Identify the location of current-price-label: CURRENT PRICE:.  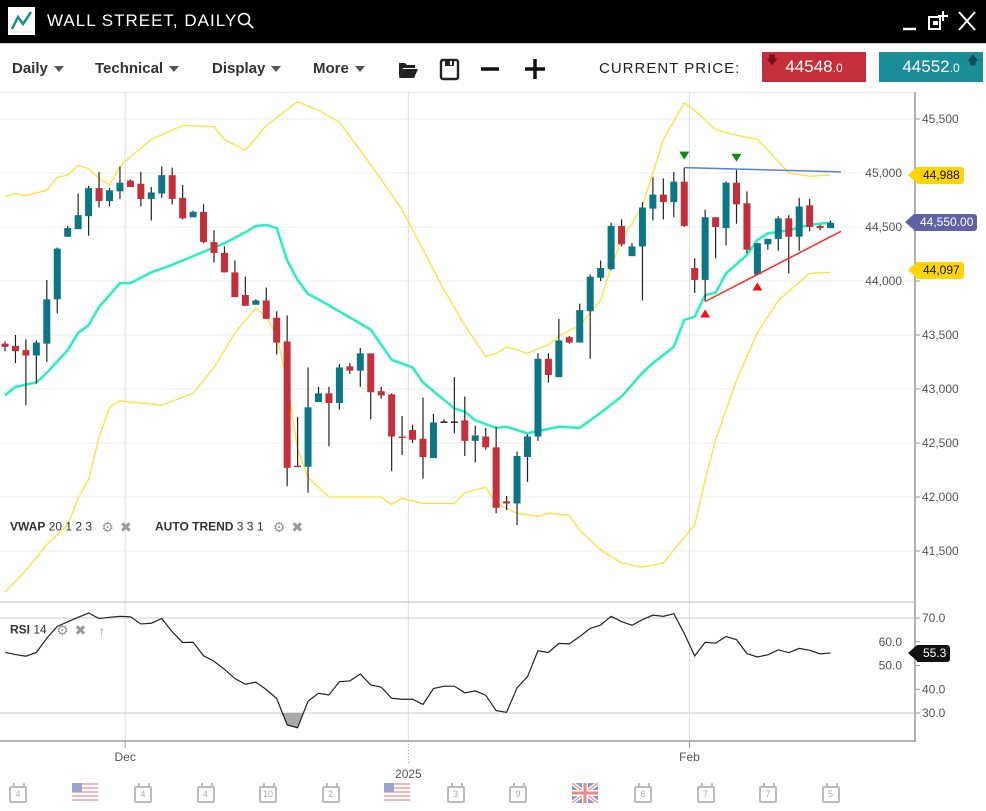
(670, 68).